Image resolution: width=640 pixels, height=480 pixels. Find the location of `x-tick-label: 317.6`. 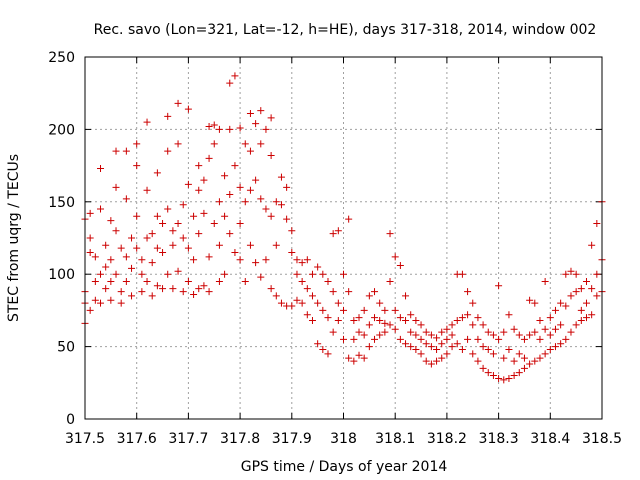

x-tick-label: 317.6 is located at coordinates (137, 439).